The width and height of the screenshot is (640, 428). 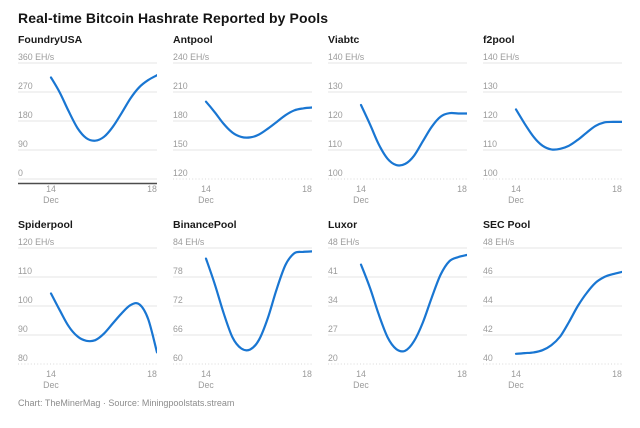 What do you see at coordinates (180, 86) in the screenshot?
I see `y-axis-tick-label: 210` at bounding box center [180, 86].